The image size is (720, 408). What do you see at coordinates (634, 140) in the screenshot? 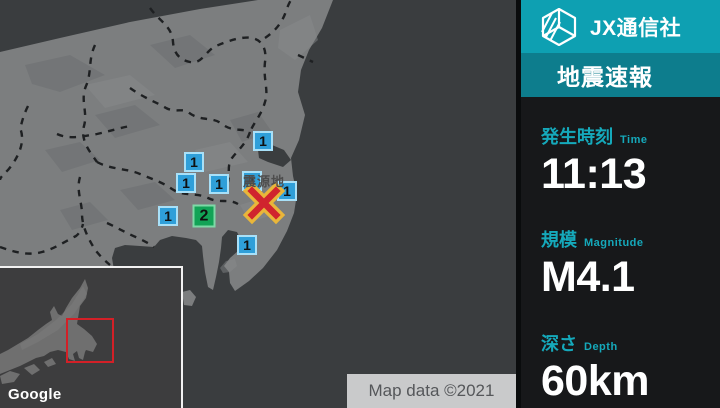
I see `time-label-en: Time` at bounding box center [634, 140].